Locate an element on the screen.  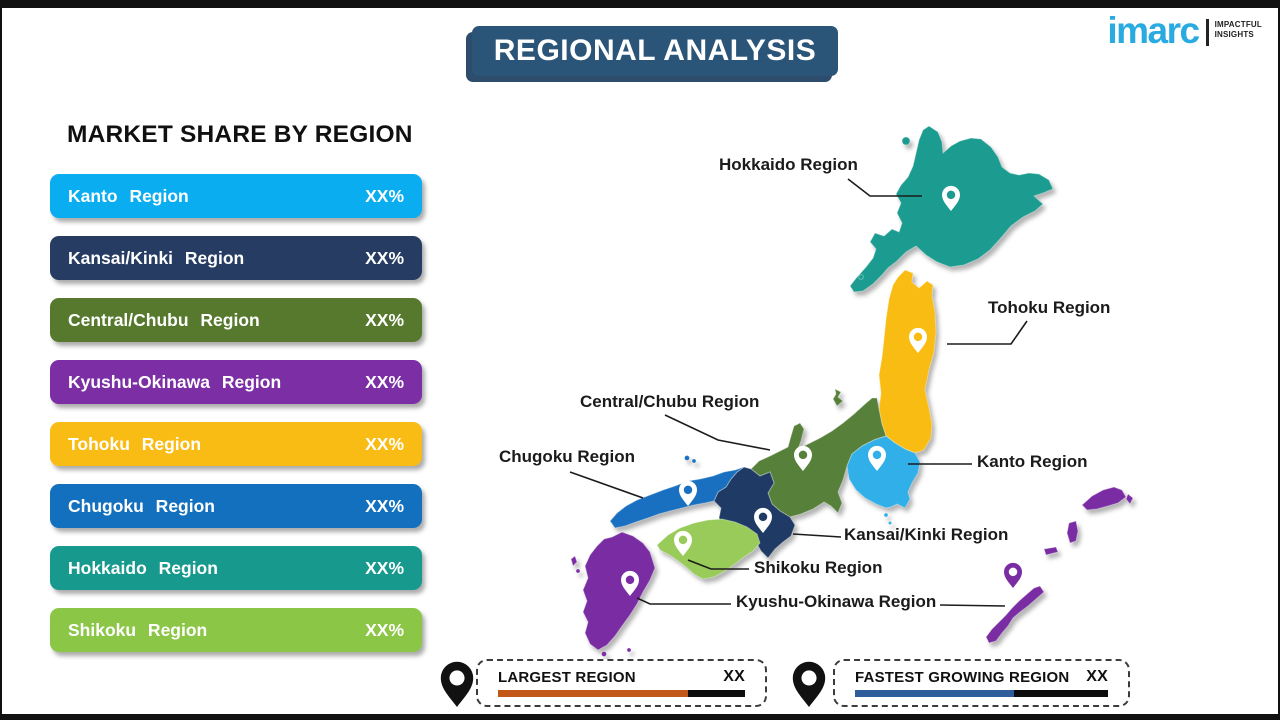
largest-region-pin-icon is located at coordinates (457, 684).